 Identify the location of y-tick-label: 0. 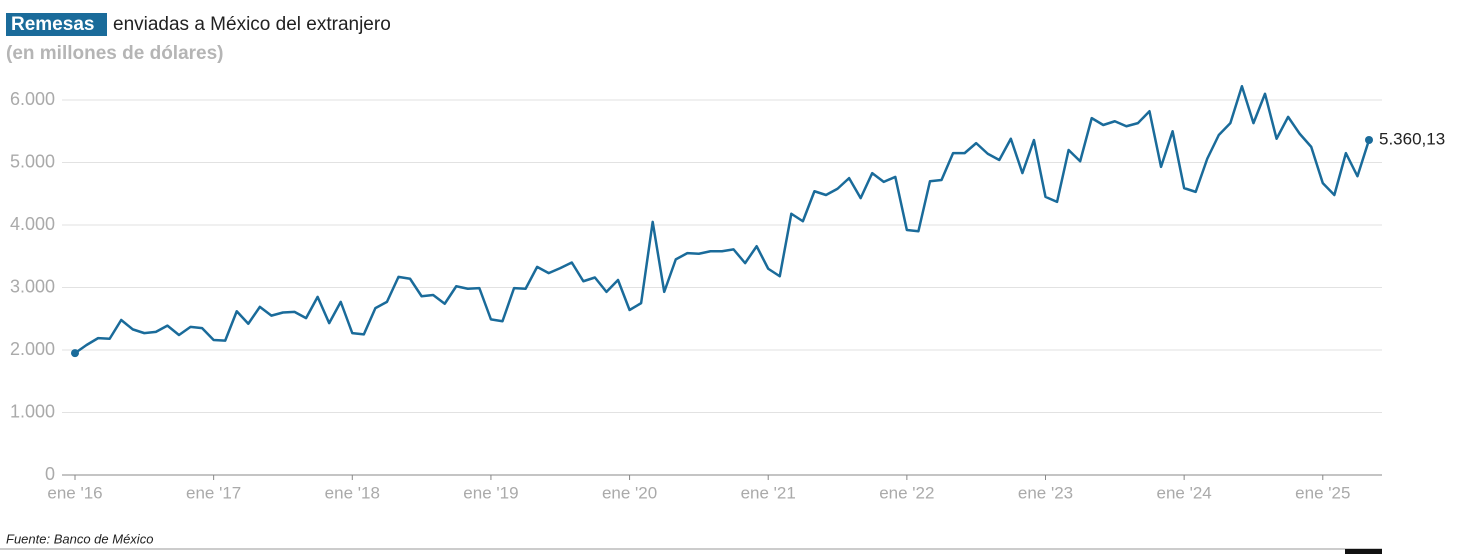
(50, 474).